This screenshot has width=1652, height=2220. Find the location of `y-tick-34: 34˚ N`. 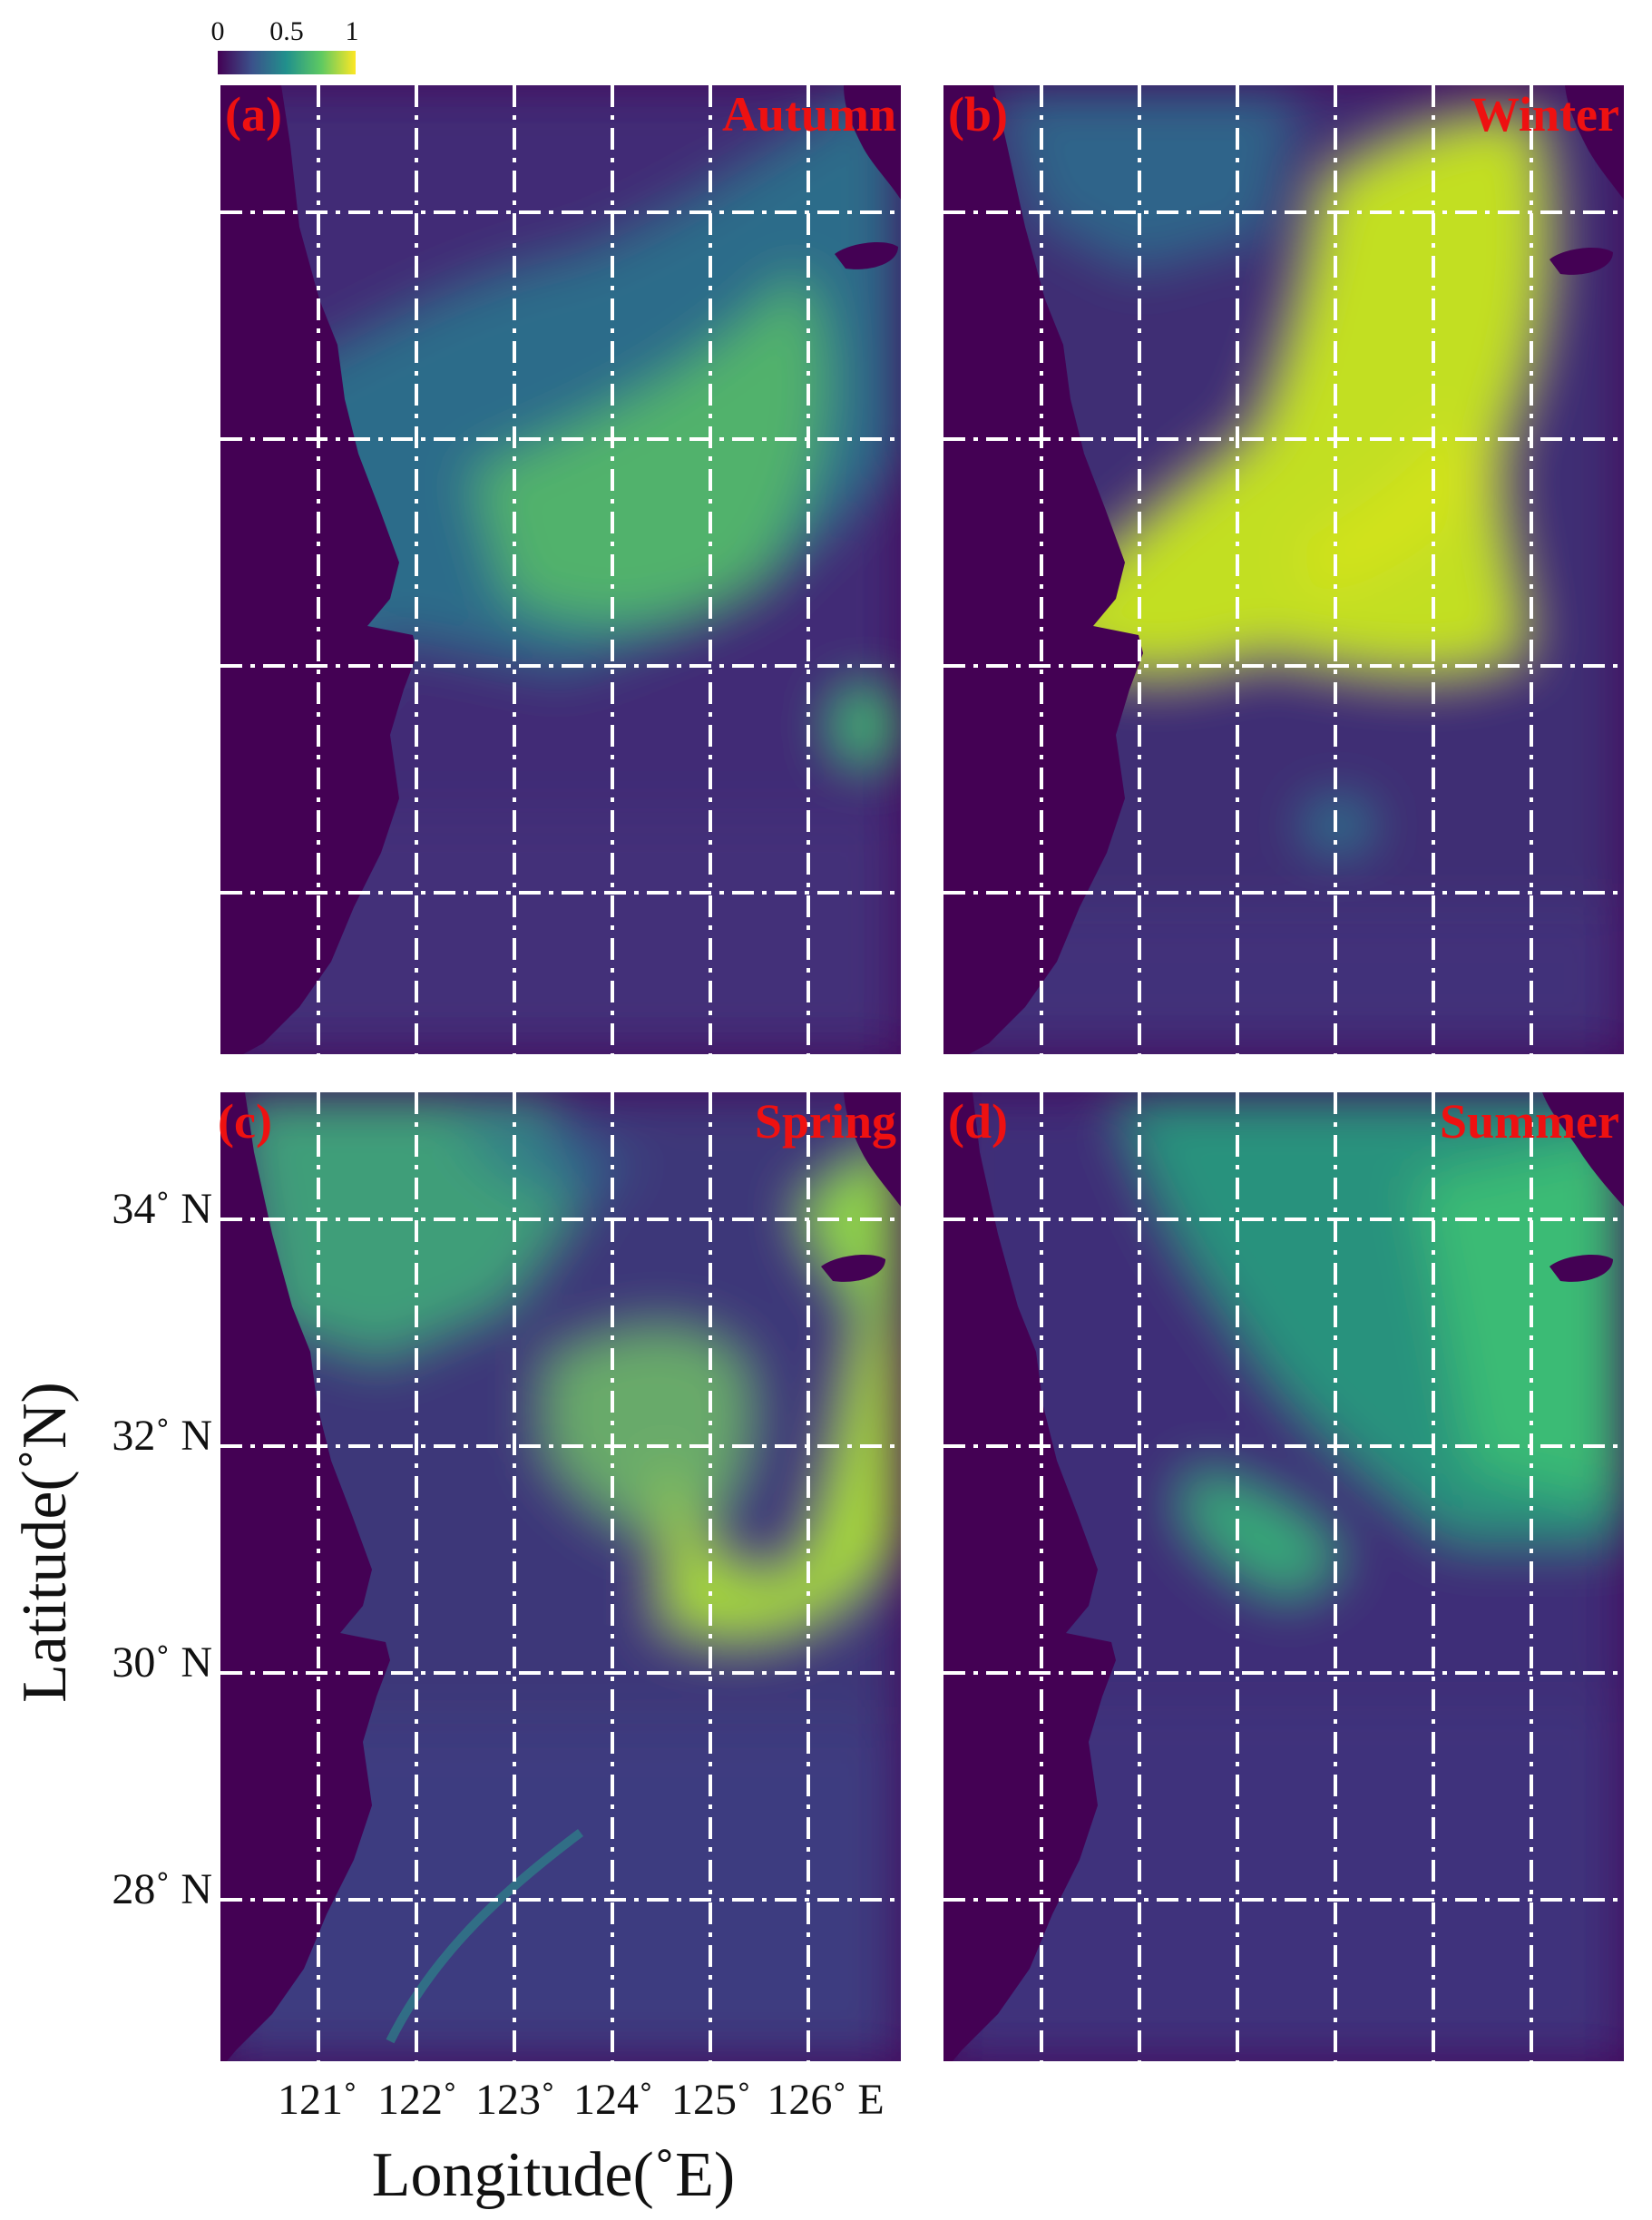

y-tick-34: 34˚ N is located at coordinates (162, 1209).